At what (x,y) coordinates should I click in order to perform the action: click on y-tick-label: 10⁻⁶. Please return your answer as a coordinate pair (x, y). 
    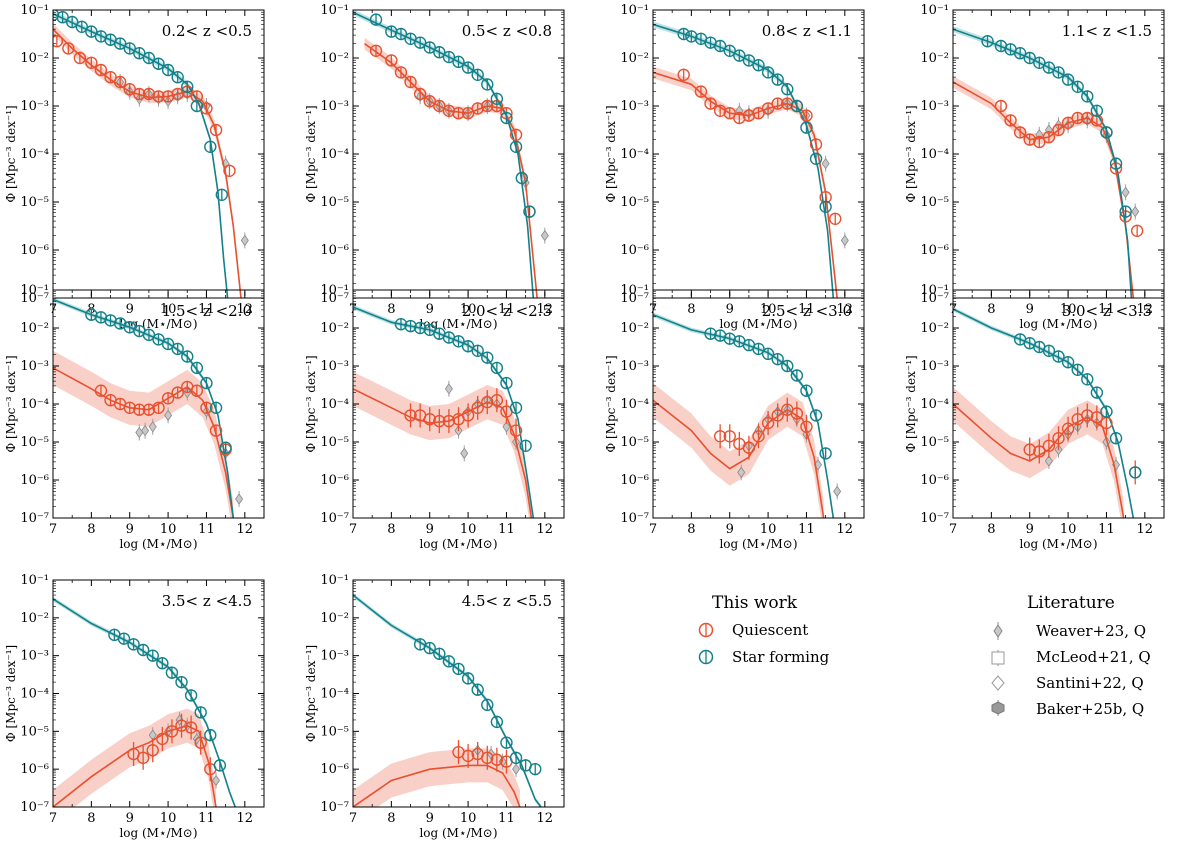
    Looking at the image, I should click on (634, 480).